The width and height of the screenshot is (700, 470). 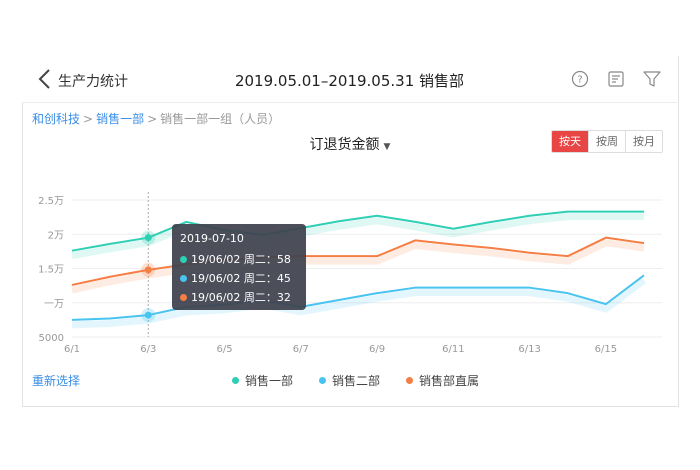 What do you see at coordinates (51, 338) in the screenshot?
I see `y-tick-label: 5000` at bounding box center [51, 338].